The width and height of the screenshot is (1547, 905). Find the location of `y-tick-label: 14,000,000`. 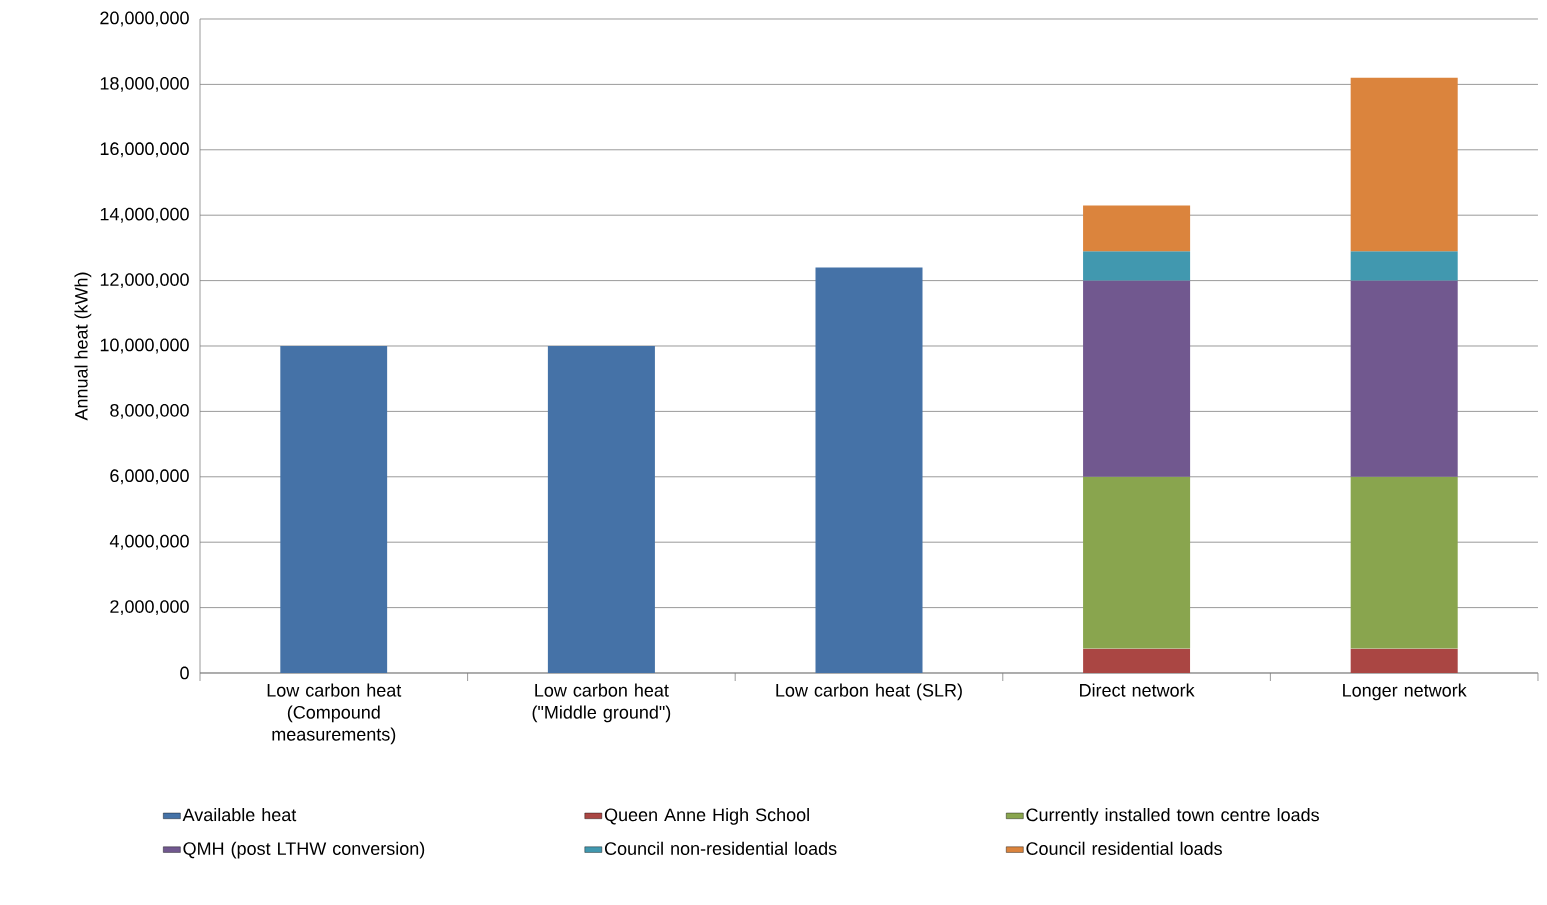

y-tick-label: 14,000,000 is located at coordinates (144, 215).